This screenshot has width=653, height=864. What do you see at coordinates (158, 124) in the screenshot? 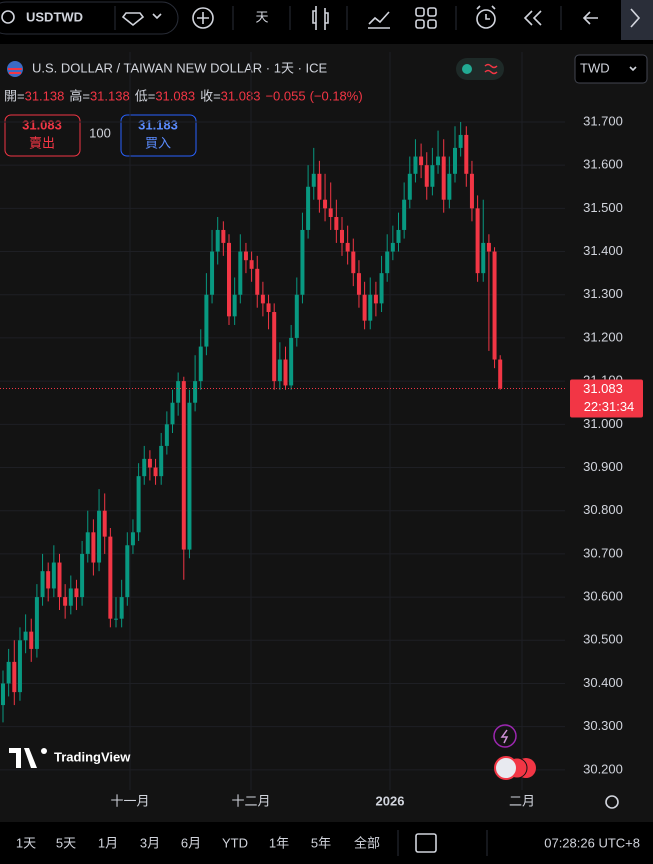
I see `buy-price: 31.183` at bounding box center [158, 124].